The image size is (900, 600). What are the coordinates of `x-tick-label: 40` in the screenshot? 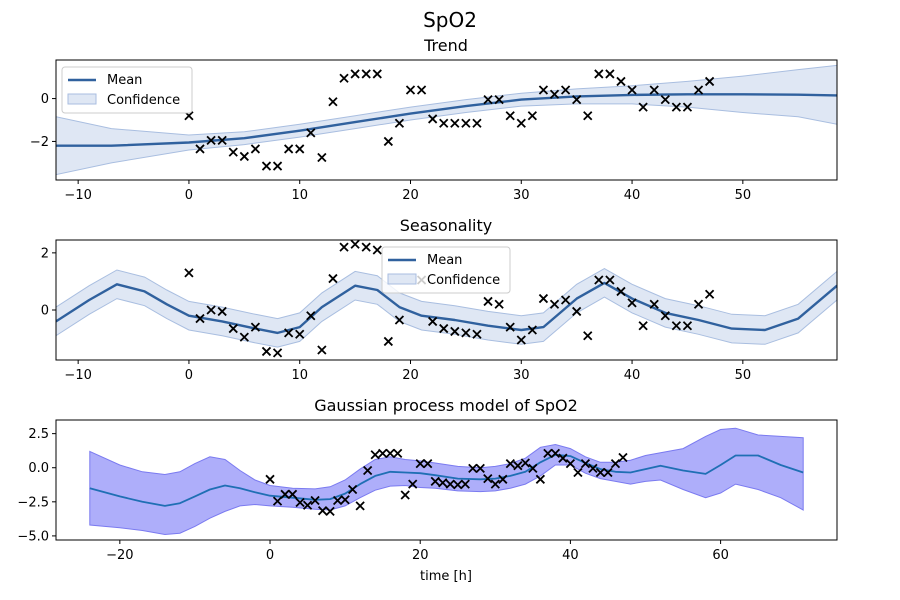 It's located at (570, 555).